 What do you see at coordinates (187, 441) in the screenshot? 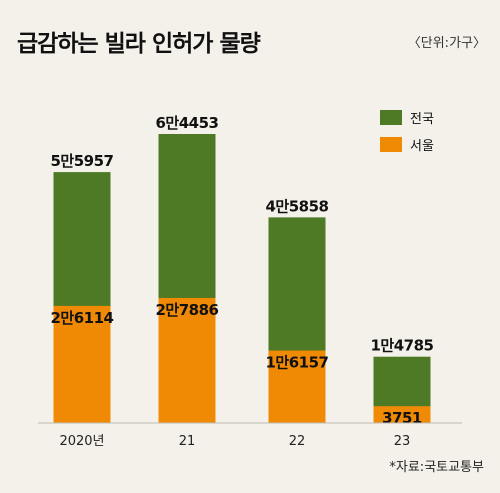
I see `x-tick-label: 21` at bounding box center [187, 441].